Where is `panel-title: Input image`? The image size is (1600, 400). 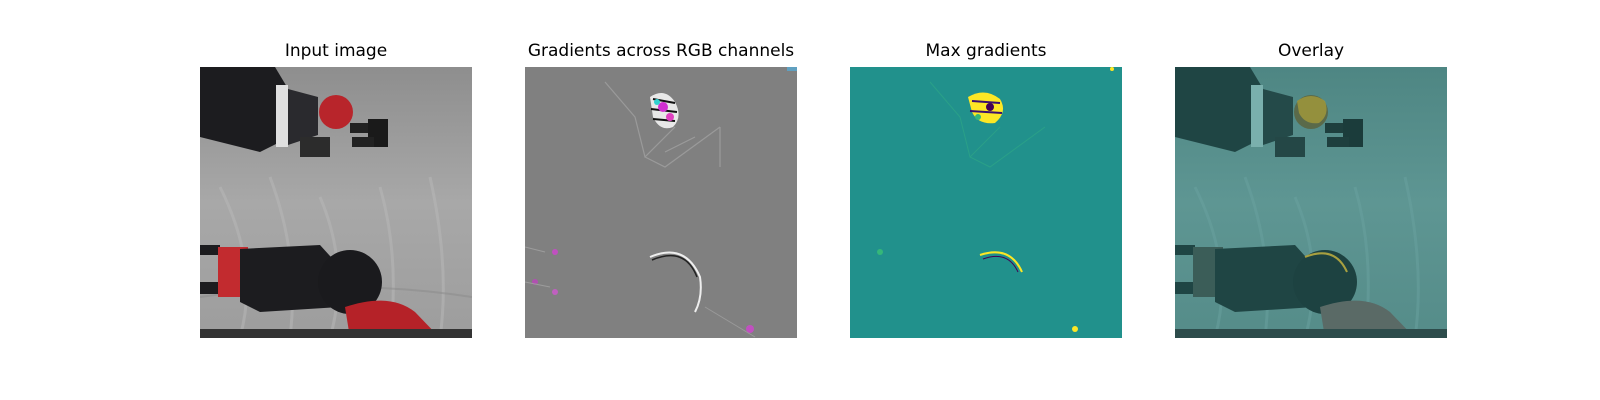 panel-title: Input image is located at coordinates (336, 51).